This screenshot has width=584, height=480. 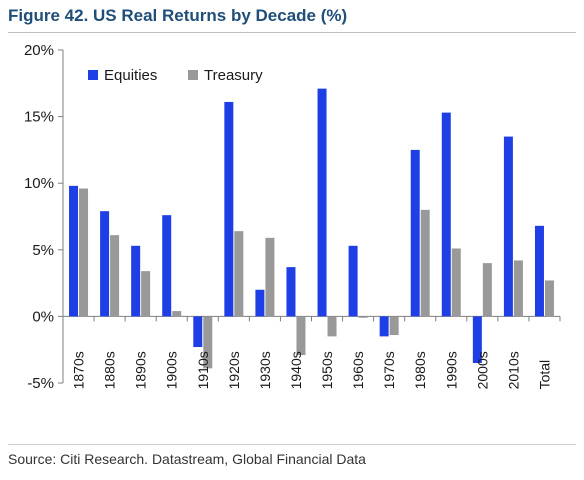 What do you see at coordinates (84, 252) in the screenshot?
I see `bar-treasury-1870s` at bounding box center [84, 252].